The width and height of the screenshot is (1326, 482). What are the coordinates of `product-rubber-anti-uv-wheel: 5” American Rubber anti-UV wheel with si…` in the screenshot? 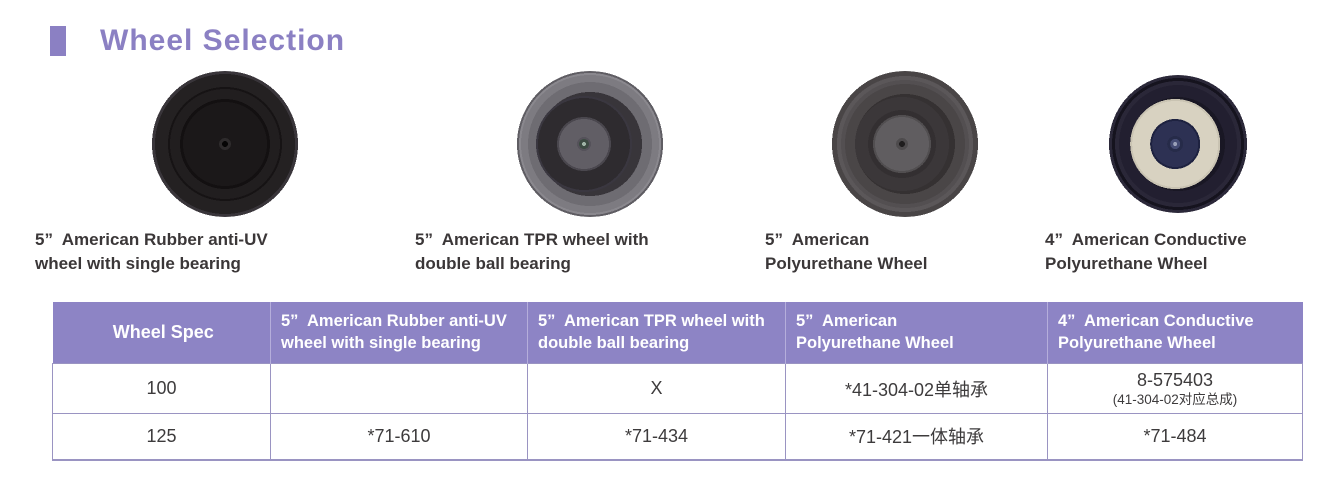 It's located at (225, 173).